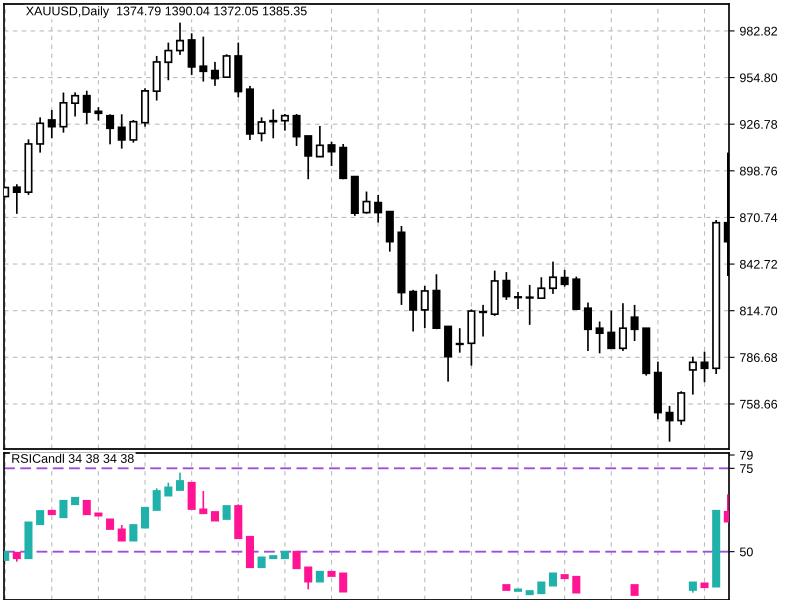  What do you see at coordinates (746, 455) in the screenshot?
I see `y-tick-label: 79` at bounding box center [746, 455].